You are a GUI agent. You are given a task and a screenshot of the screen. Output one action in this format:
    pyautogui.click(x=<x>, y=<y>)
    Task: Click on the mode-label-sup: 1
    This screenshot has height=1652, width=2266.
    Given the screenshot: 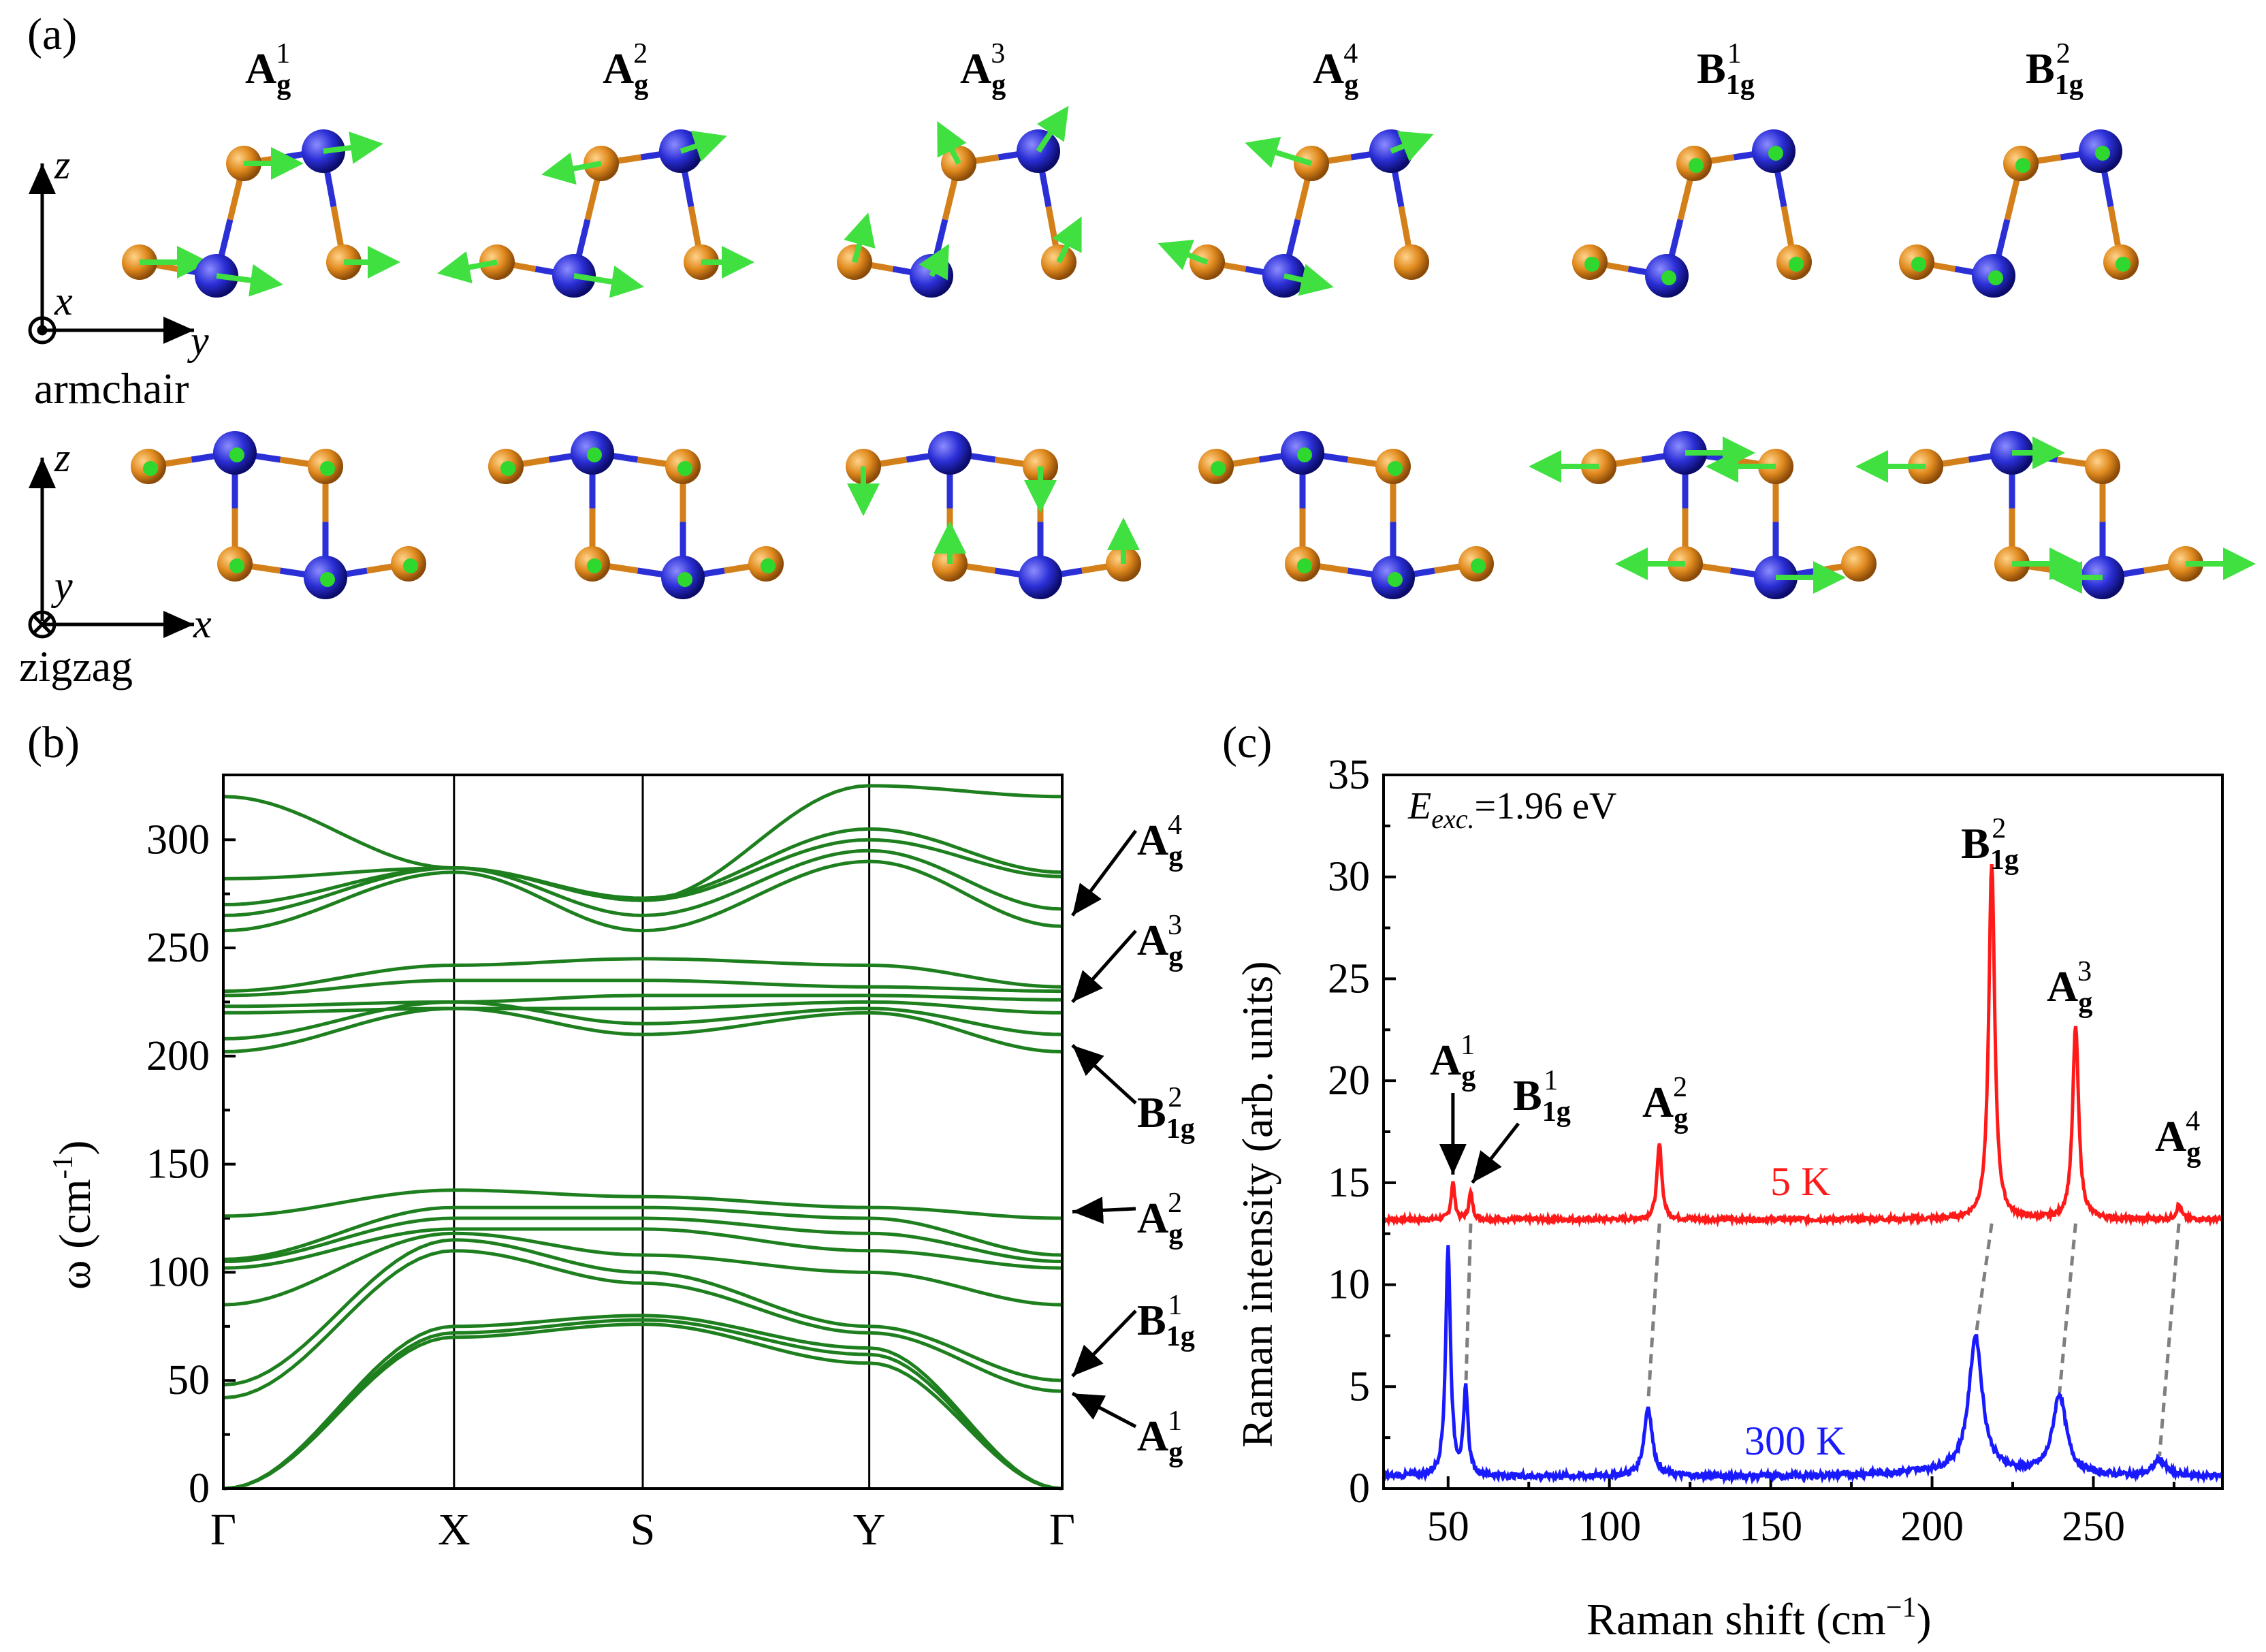 What is the action you would take?
    pyautogui.click(x=283, y=53)
    